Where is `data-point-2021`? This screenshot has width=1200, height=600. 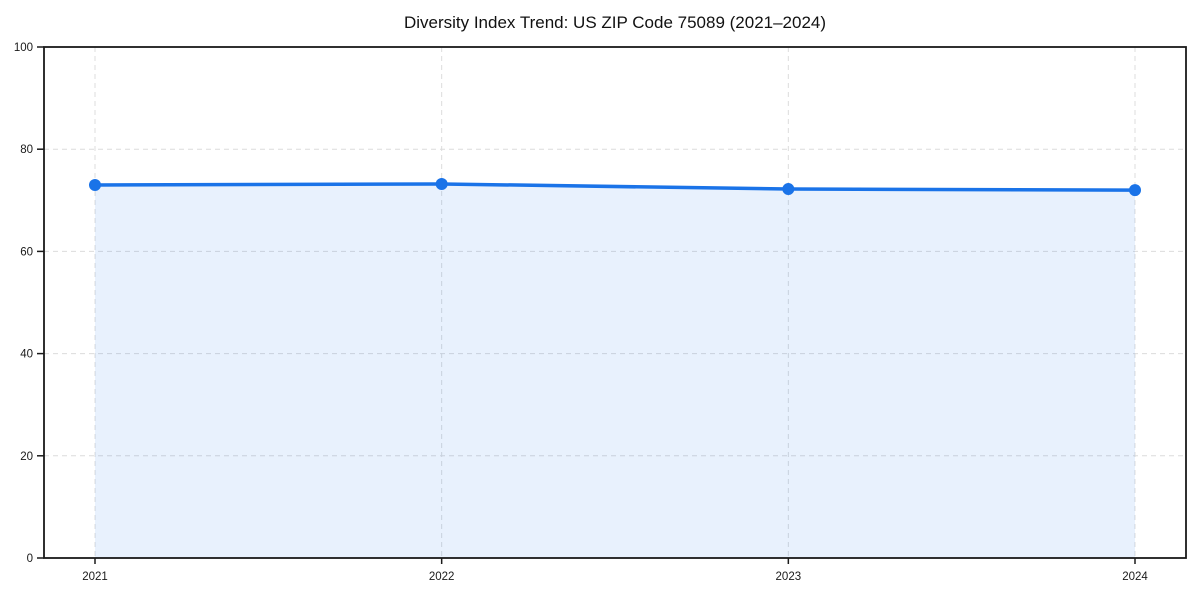 data-point-2021 is located at coordinates (95, 184).